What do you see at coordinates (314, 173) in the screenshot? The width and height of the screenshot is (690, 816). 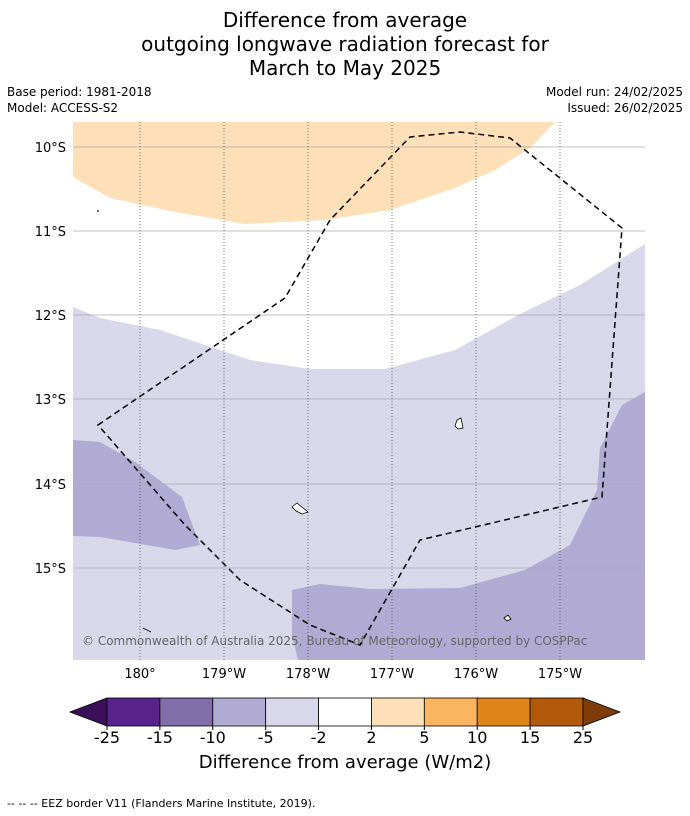 I see `anomaly-region-north` at bounding box center [314, 173].